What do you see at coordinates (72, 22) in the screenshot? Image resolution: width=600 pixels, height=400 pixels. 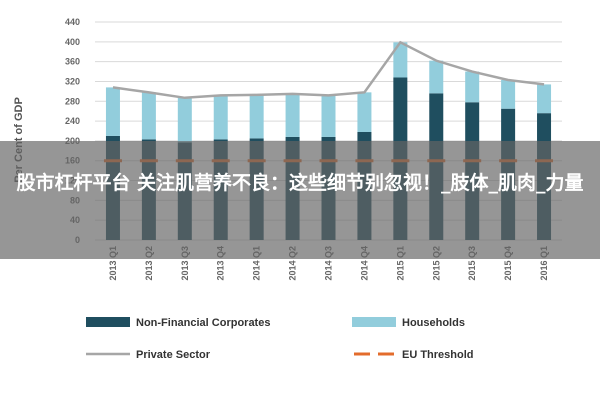 I see `y-tick-label-11: 440` at bounding box center [72, 22].